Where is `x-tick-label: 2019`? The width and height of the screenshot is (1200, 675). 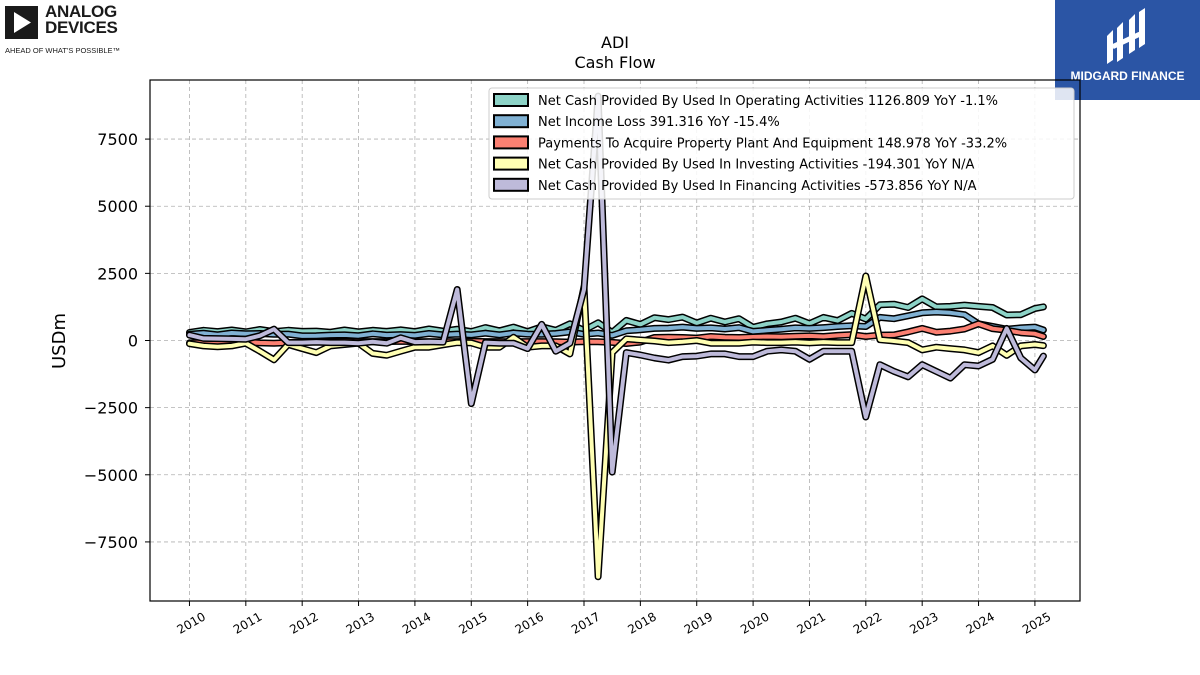 x-tick-label: 2019 is located at coordinates (698, 622).